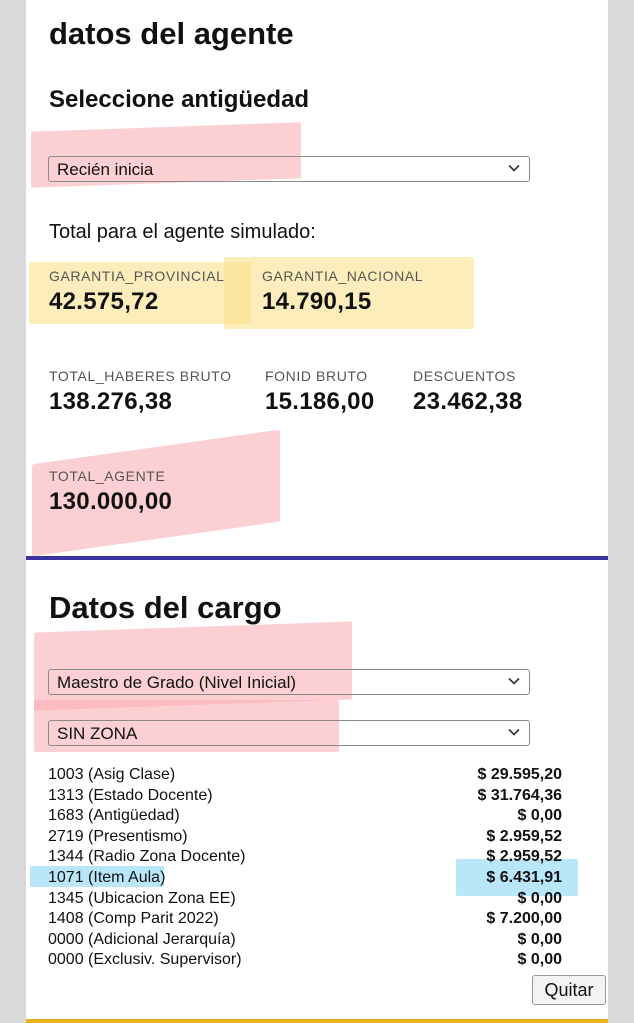 The image size is (634, 1023). What do you see at coordinates (524, 919) in the screenshot?
I see `item-amount: $ 7.200,00` at bounding box center [524, 919].